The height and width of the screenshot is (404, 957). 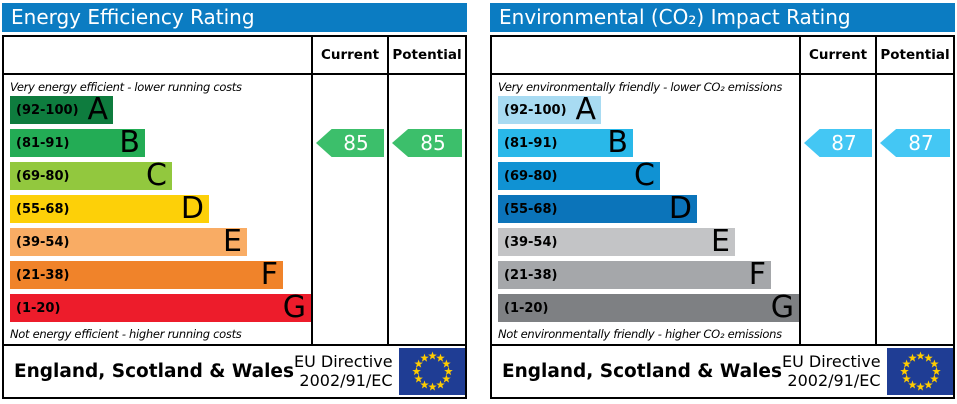 I want to click on potential-rating-arrow: 87, so click(x=915, y=143).